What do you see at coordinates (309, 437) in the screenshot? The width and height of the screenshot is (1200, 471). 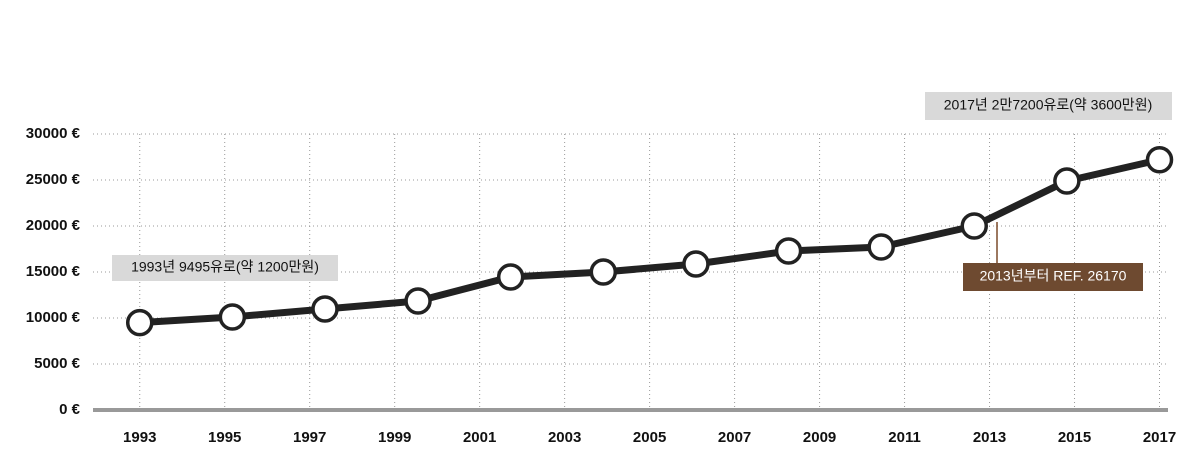 I see `x-tick-label: 1997` at bounding box center [309, 437].